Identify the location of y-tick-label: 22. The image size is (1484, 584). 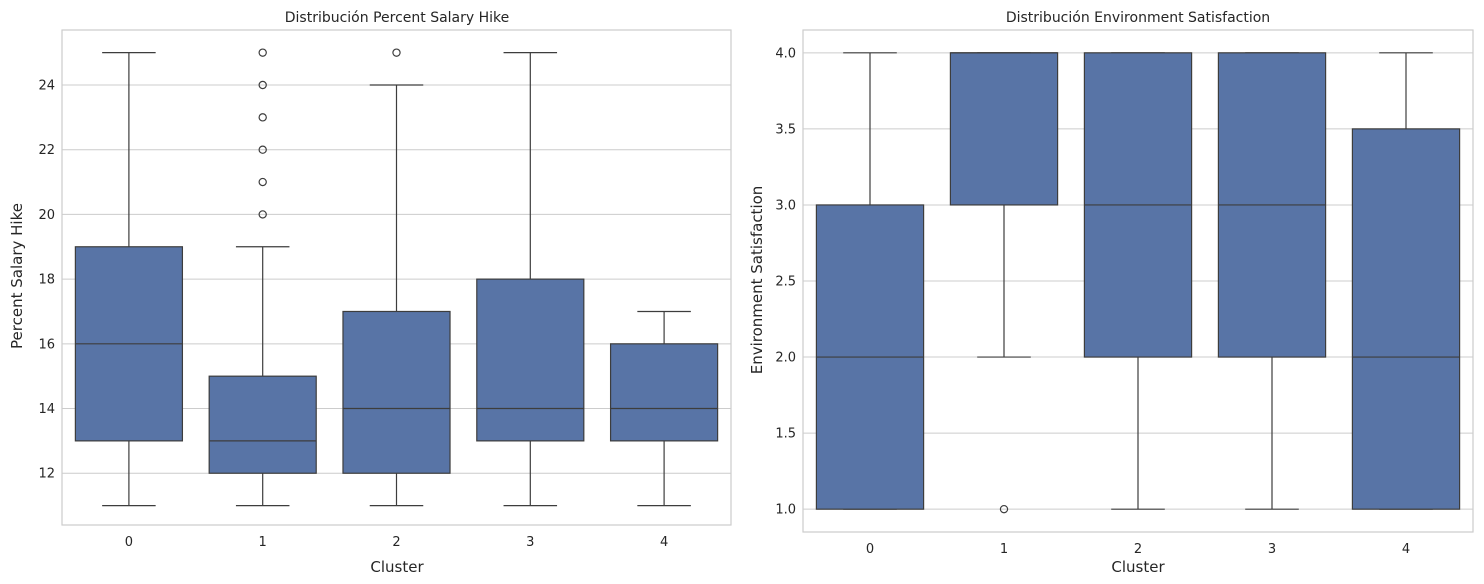
(46, 150).